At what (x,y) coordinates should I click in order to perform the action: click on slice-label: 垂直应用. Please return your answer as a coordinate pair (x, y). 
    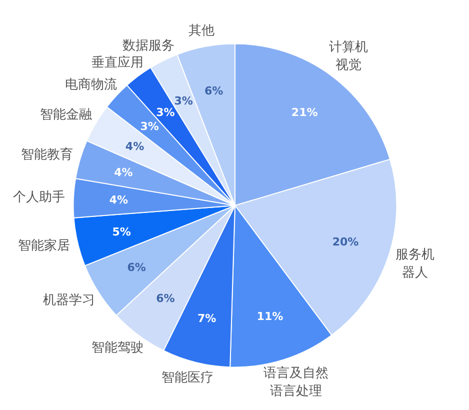
    Looking at the image, I should click on (118, 62).